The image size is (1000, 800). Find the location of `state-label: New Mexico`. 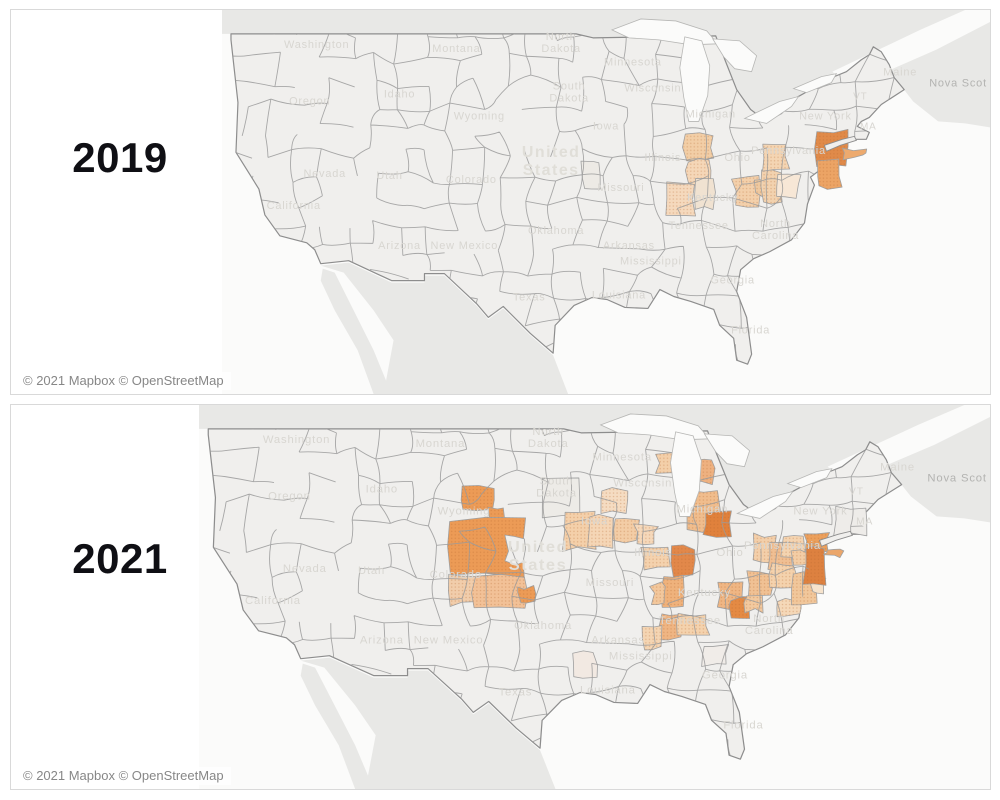

state-label: New Mexico is located at coordinates (465, 246).